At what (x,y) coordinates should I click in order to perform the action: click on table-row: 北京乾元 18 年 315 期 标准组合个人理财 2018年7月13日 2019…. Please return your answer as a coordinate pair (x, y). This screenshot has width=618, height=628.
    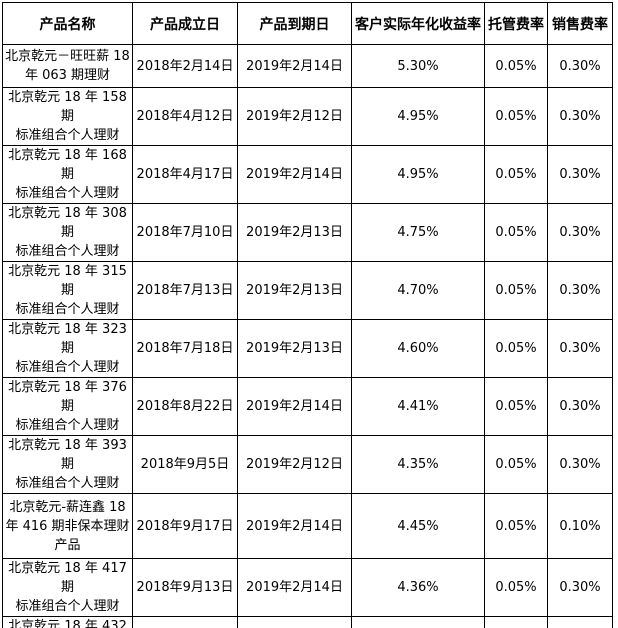
    Looking at the image, I should click on (307, 290).